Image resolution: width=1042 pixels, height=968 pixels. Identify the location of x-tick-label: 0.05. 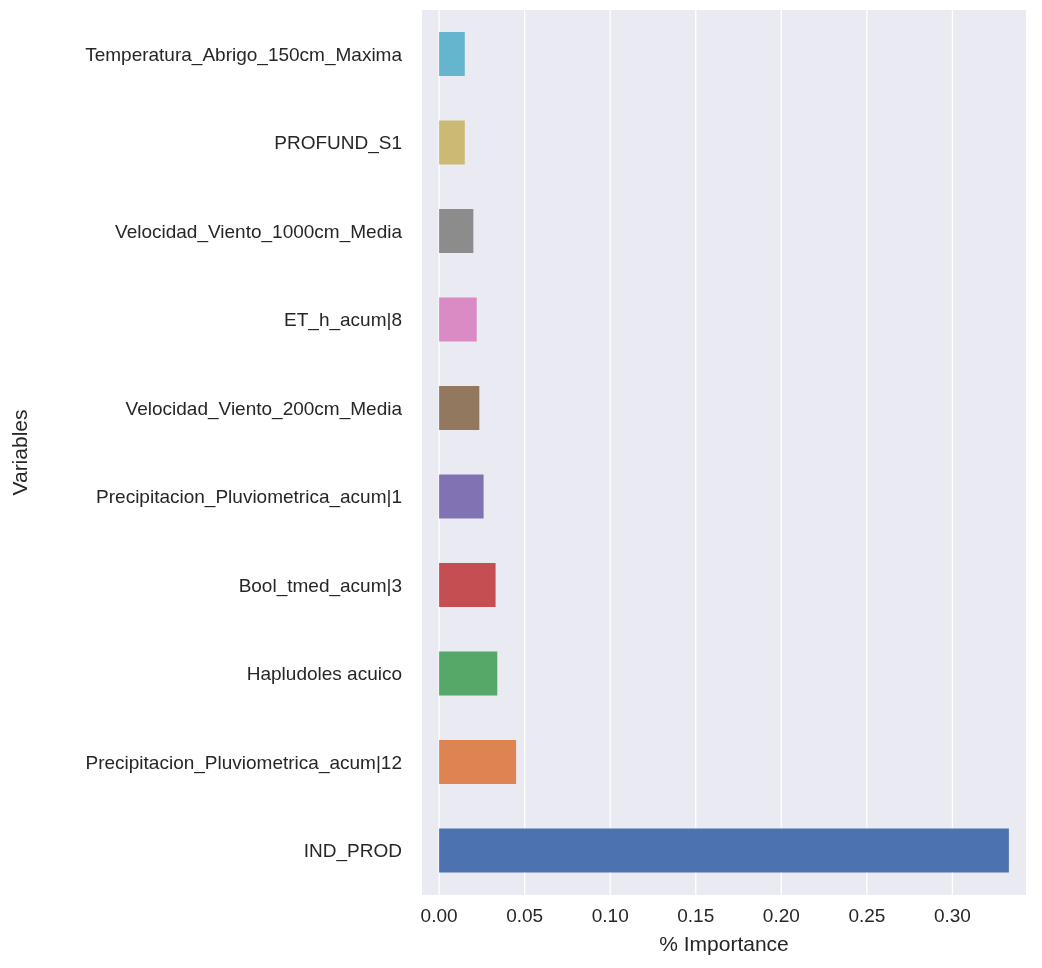
(525, 916).